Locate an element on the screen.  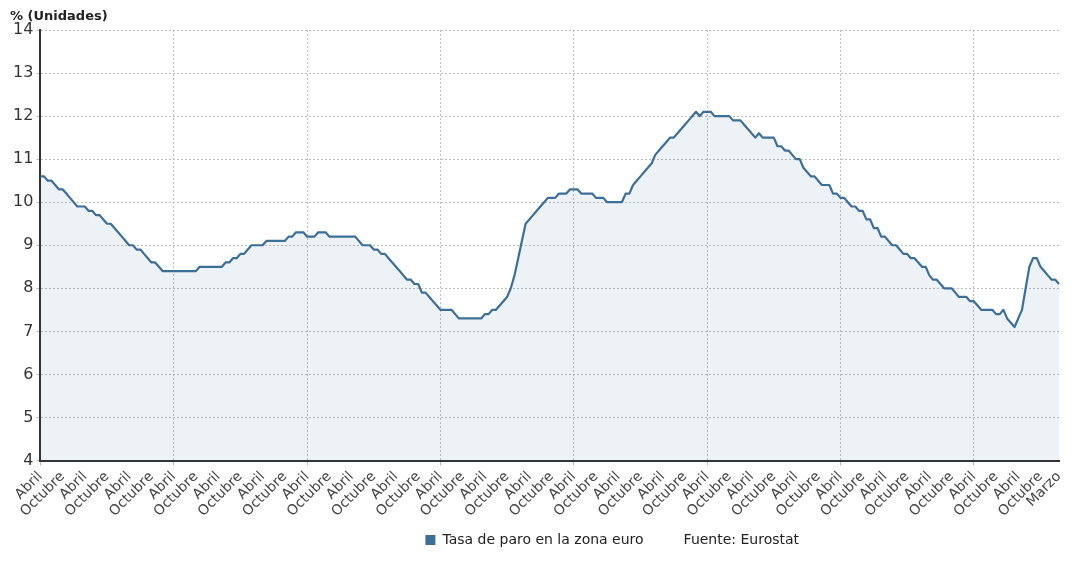
y-tick-label: 13 is located at coordinates (23, 72).